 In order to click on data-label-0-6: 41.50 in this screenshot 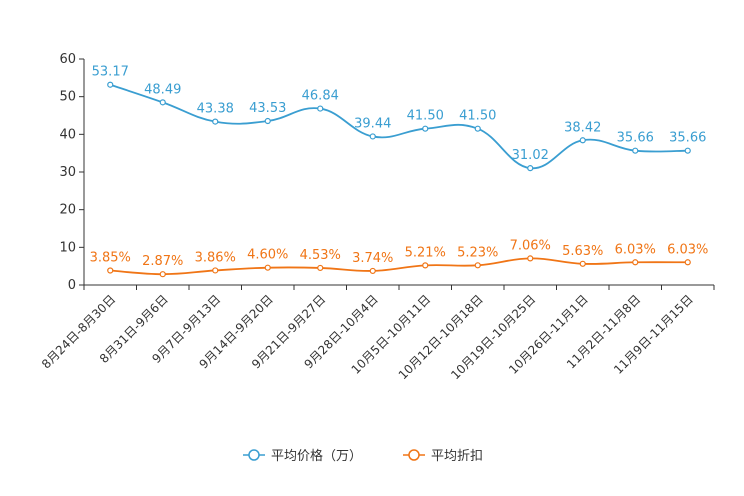, I will do `click(425, 116)`.